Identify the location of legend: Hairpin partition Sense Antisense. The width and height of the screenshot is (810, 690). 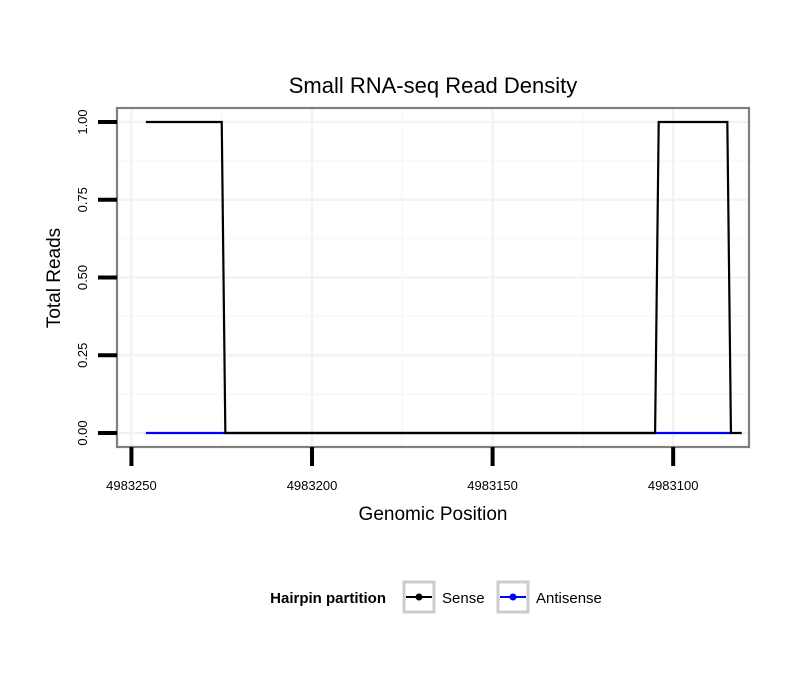
(436, 597).